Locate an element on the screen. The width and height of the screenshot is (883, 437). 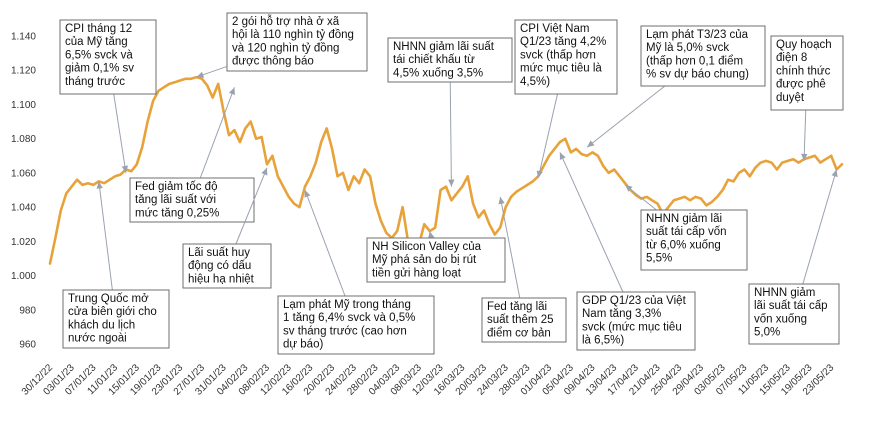
annotation-text: nước ngoài is located at coordinates (97, 339).